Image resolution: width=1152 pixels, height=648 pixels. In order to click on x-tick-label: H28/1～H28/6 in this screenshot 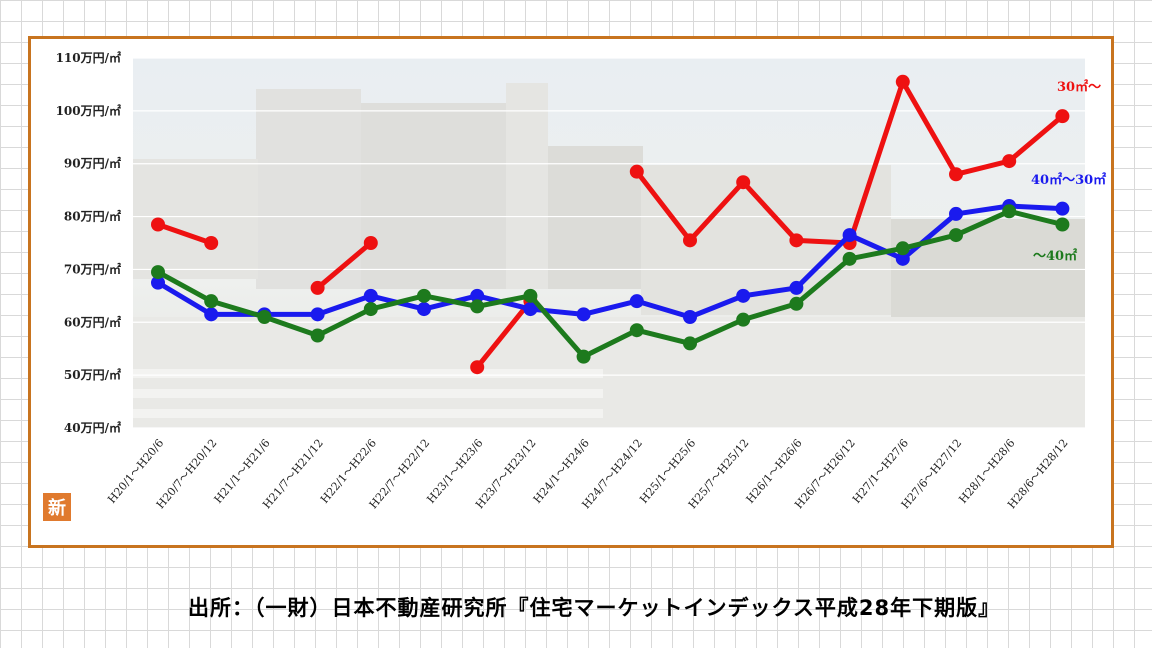, I will do `click(986, 471)`.